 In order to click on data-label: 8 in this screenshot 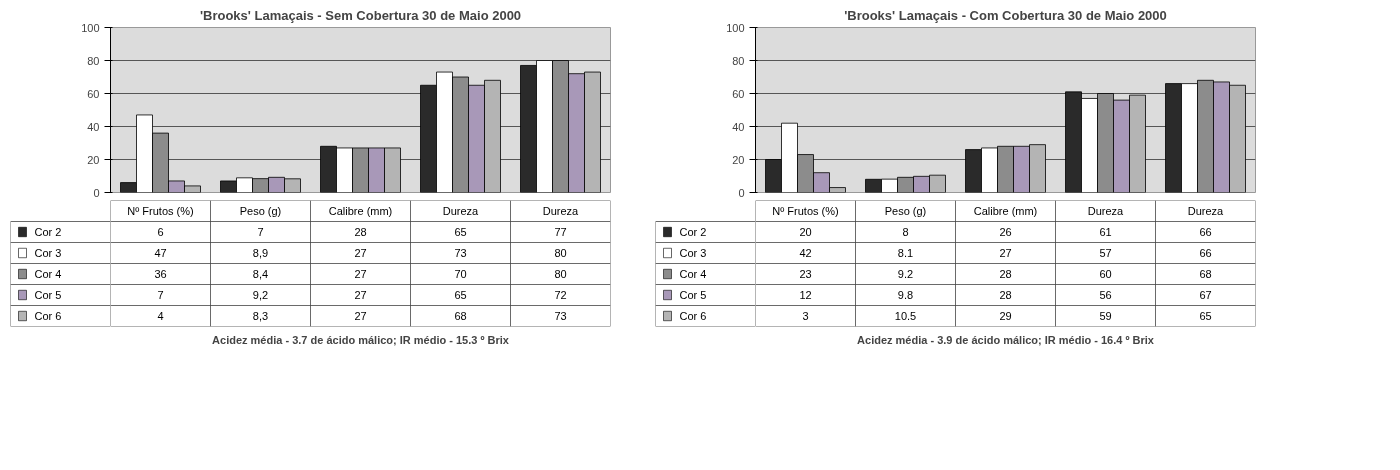, I will do `click(905, 232)`.